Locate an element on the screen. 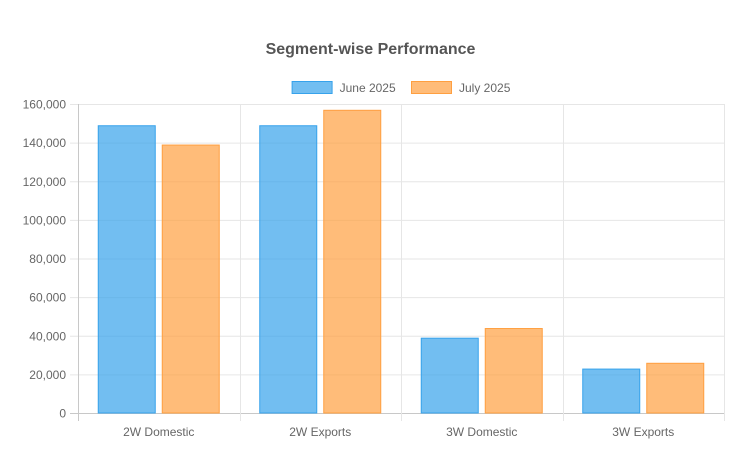 The image size is (735, 471). x-tick-label: 2W Exports is located at coordinates (320, 432).